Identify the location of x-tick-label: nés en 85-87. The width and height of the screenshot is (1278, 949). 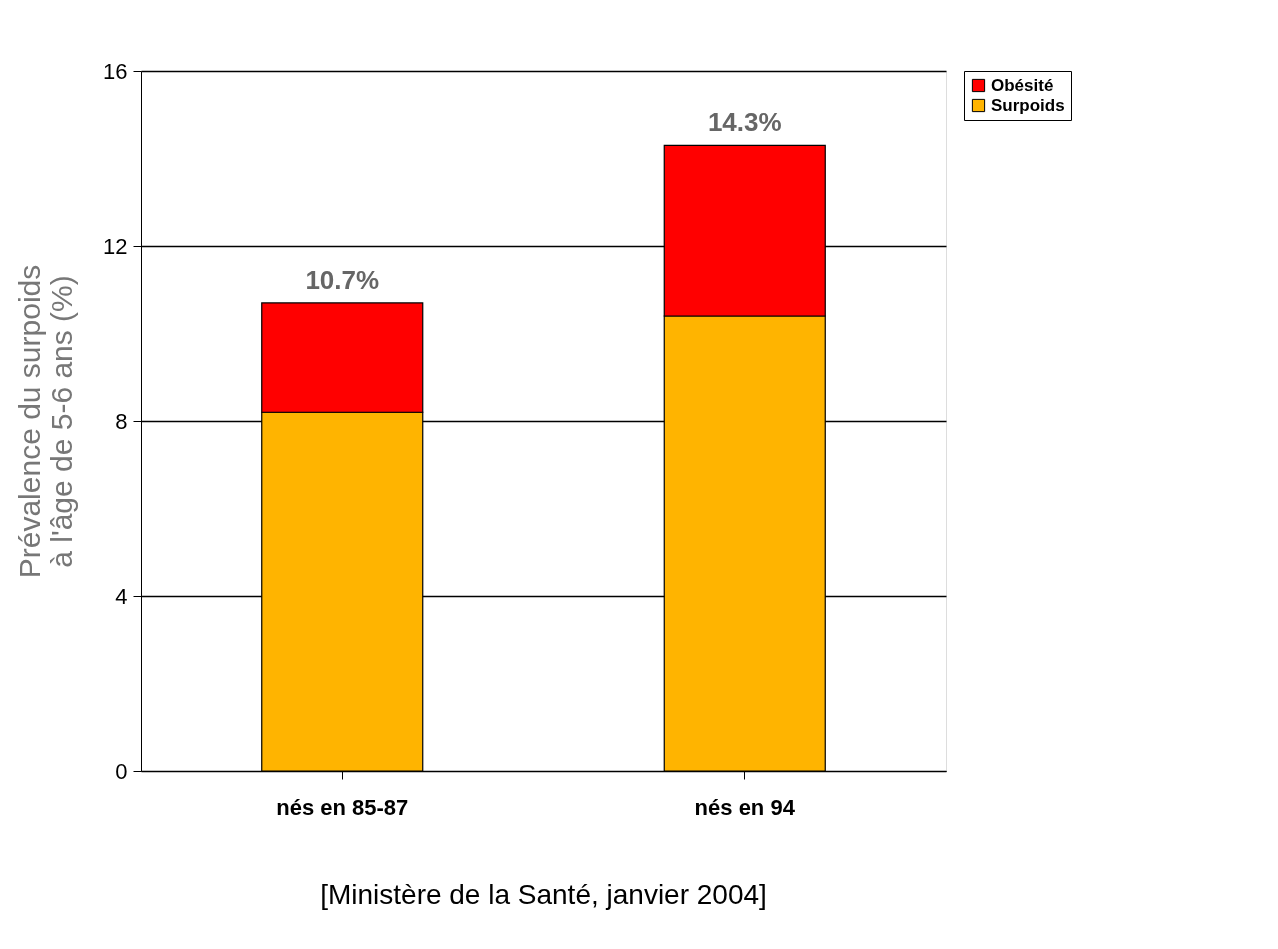
(342, 807).